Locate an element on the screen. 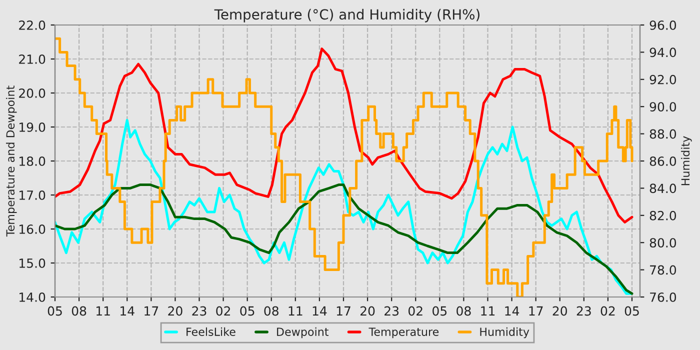 This screenshot has width=700, height=350. legend-label: Temperature is located at coordinates (403, 333).